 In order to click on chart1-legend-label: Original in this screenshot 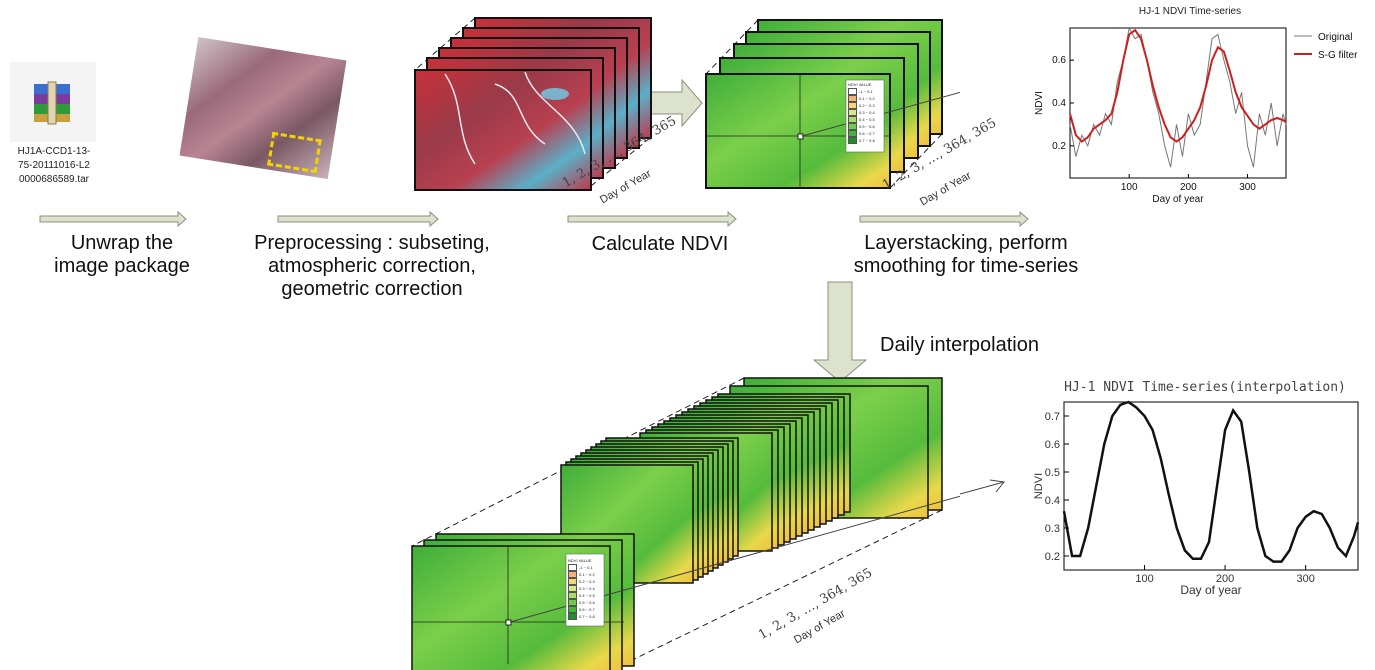, I will do `click(1335, 37)`.